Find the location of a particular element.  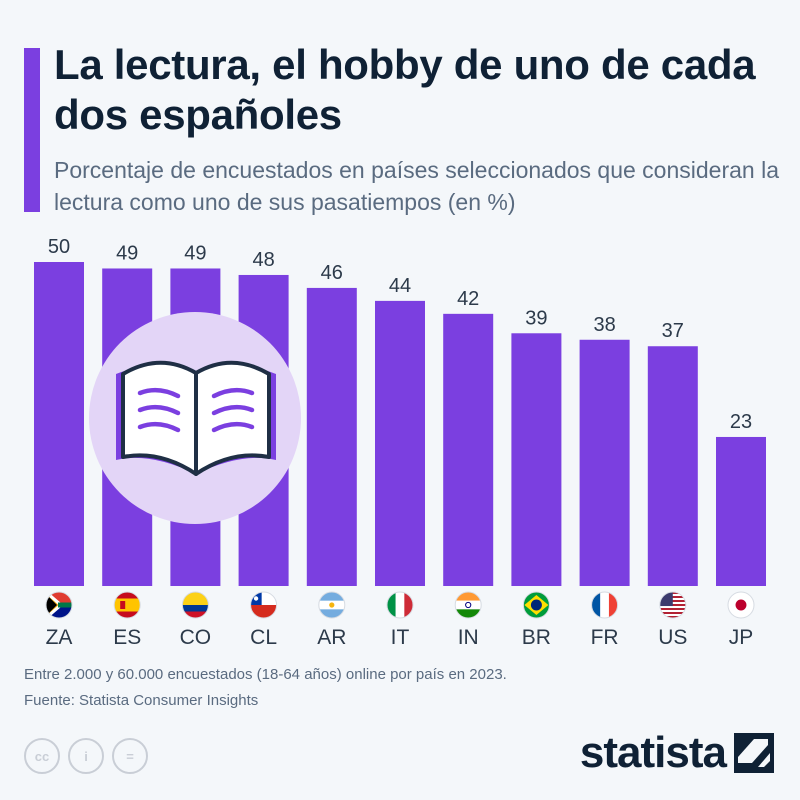

statista-logo: statista is located at coordinates (677, 753).